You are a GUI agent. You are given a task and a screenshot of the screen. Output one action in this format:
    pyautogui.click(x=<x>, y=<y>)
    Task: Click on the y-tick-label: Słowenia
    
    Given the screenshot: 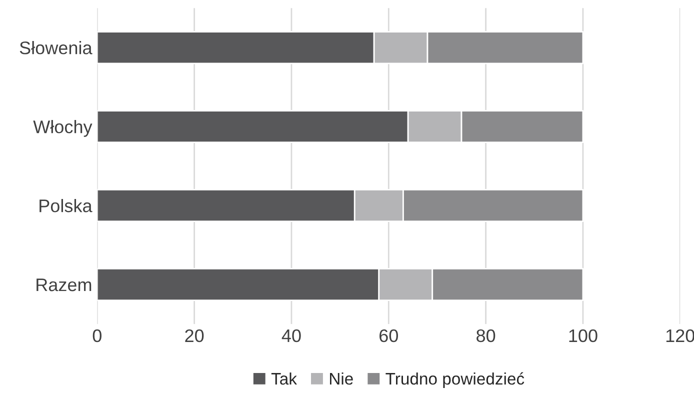 What is the action you would take?
    pyautogui.click(x=56, y=47)
    